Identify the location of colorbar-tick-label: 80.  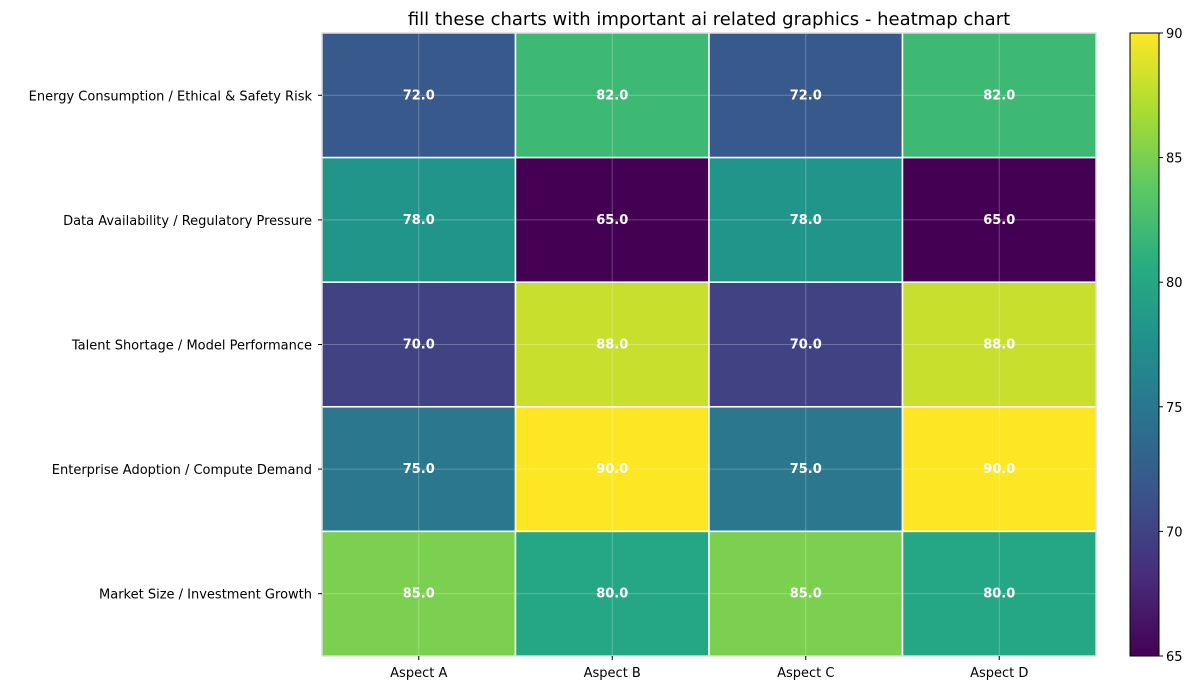
(1174, 283).